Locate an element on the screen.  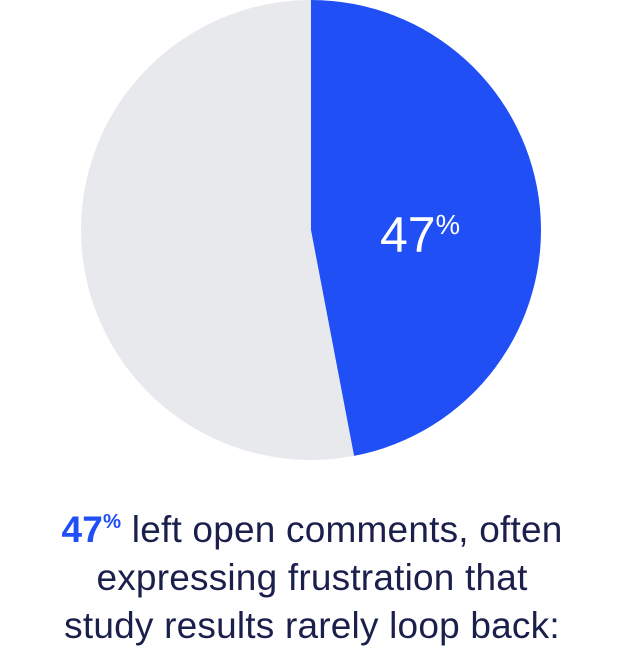
caption-line-2: expressing frustration that is located at coordinates (312, 577).